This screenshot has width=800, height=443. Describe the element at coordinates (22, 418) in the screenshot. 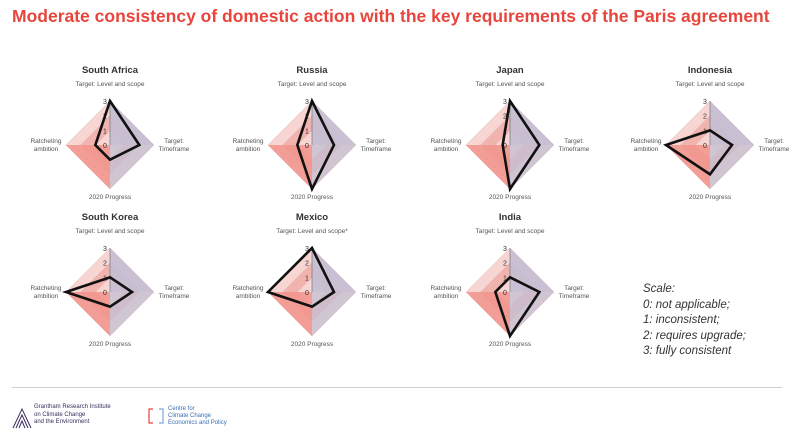

I see `grantham-mountain-icon` at that location.